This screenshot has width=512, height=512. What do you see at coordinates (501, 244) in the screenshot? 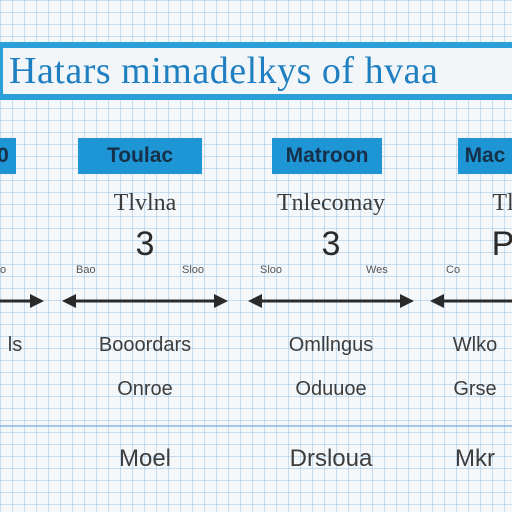
I see `column-number: P` at bounding box center [501, 244].